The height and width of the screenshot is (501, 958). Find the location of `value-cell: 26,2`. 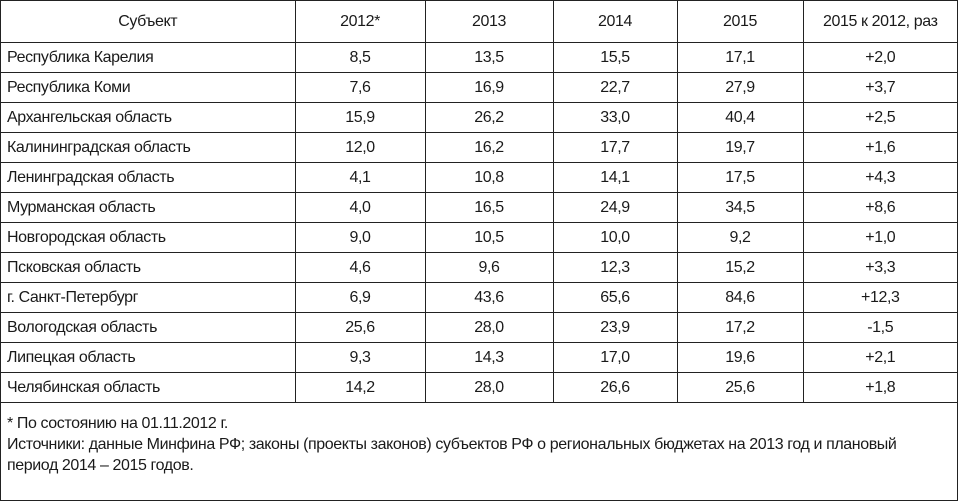

value-cell: 26,2 is located at coordinates (489, 117).